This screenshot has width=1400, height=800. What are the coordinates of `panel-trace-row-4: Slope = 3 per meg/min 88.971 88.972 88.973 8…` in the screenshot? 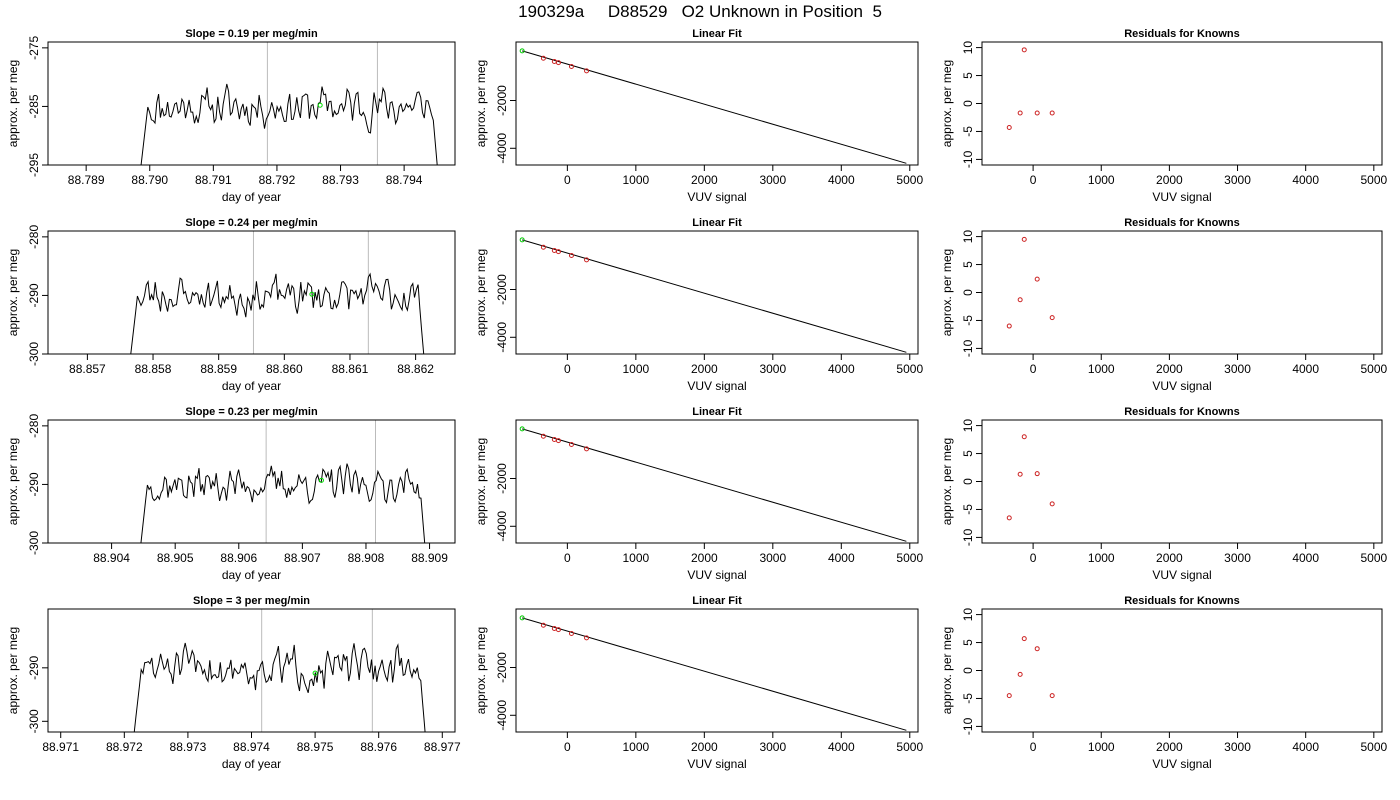 It's located at (233, 683).